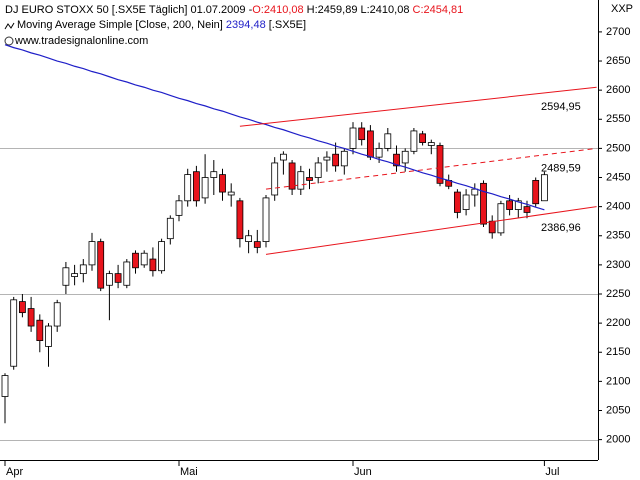 The image size is (640, 480). Describe the element at coordinates (438, 10) in the screenshot. I see `close-label: C:2454,81` at that location.